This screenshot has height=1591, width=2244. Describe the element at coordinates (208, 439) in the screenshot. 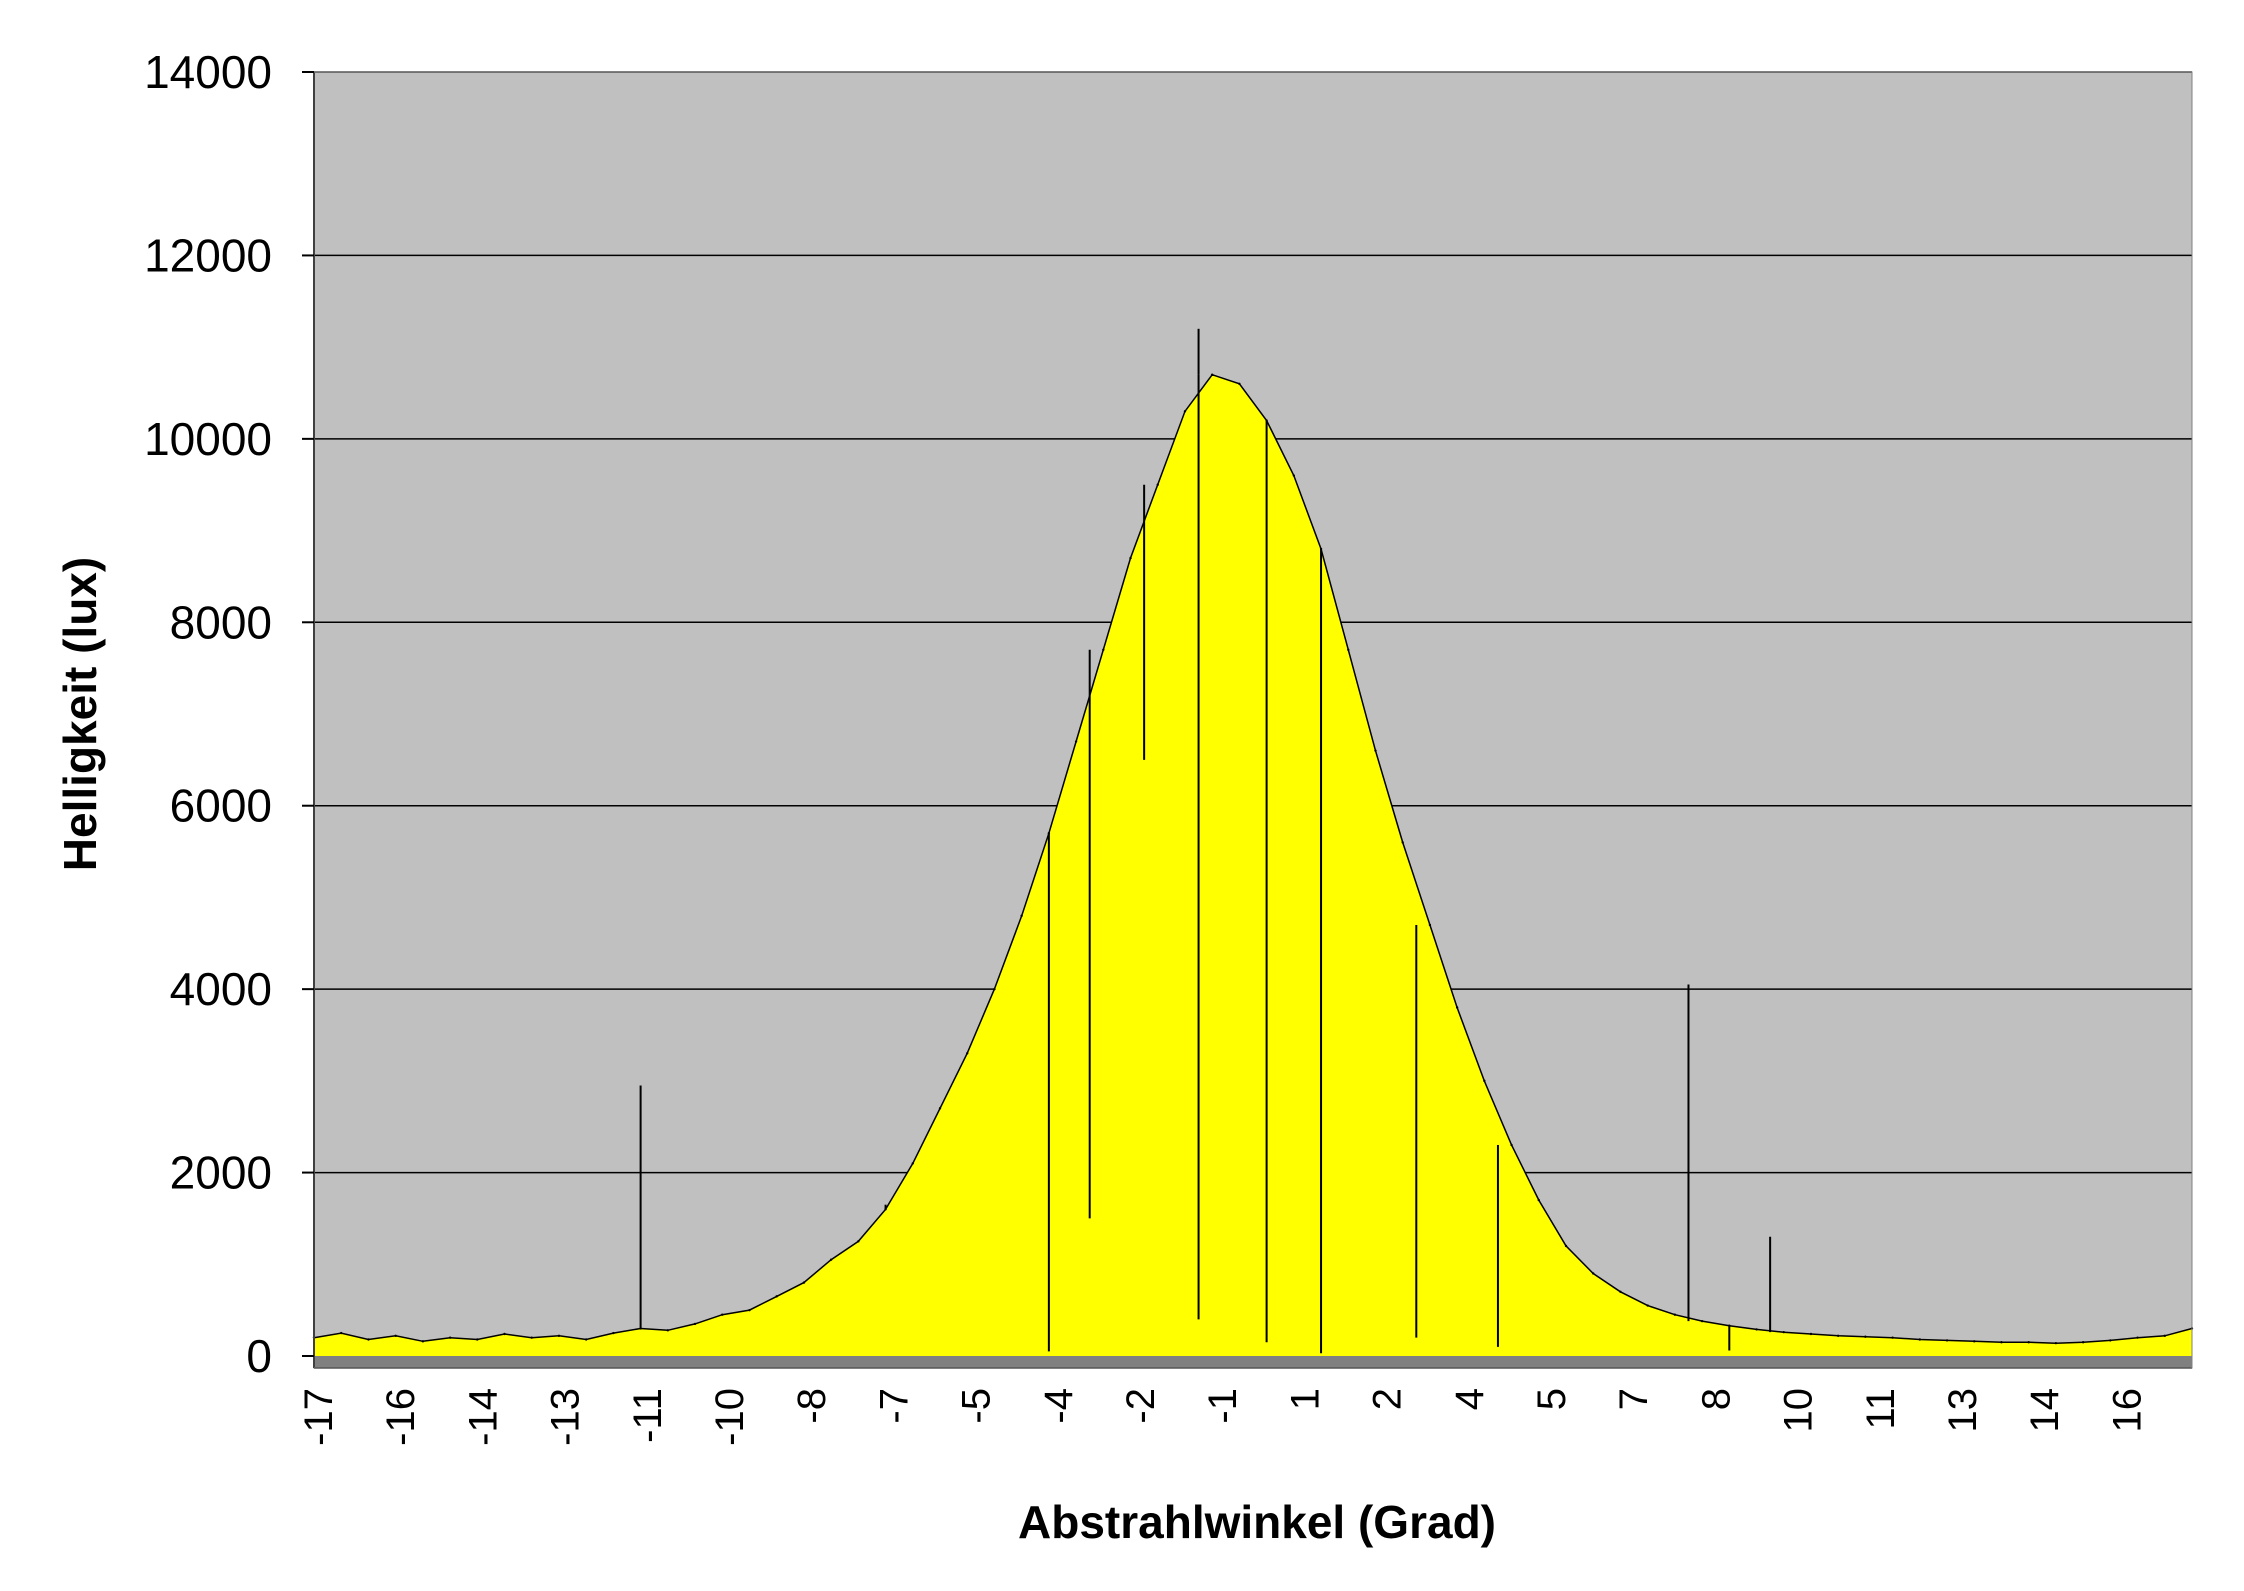

I see `y-tick-label: 10000` at that location.